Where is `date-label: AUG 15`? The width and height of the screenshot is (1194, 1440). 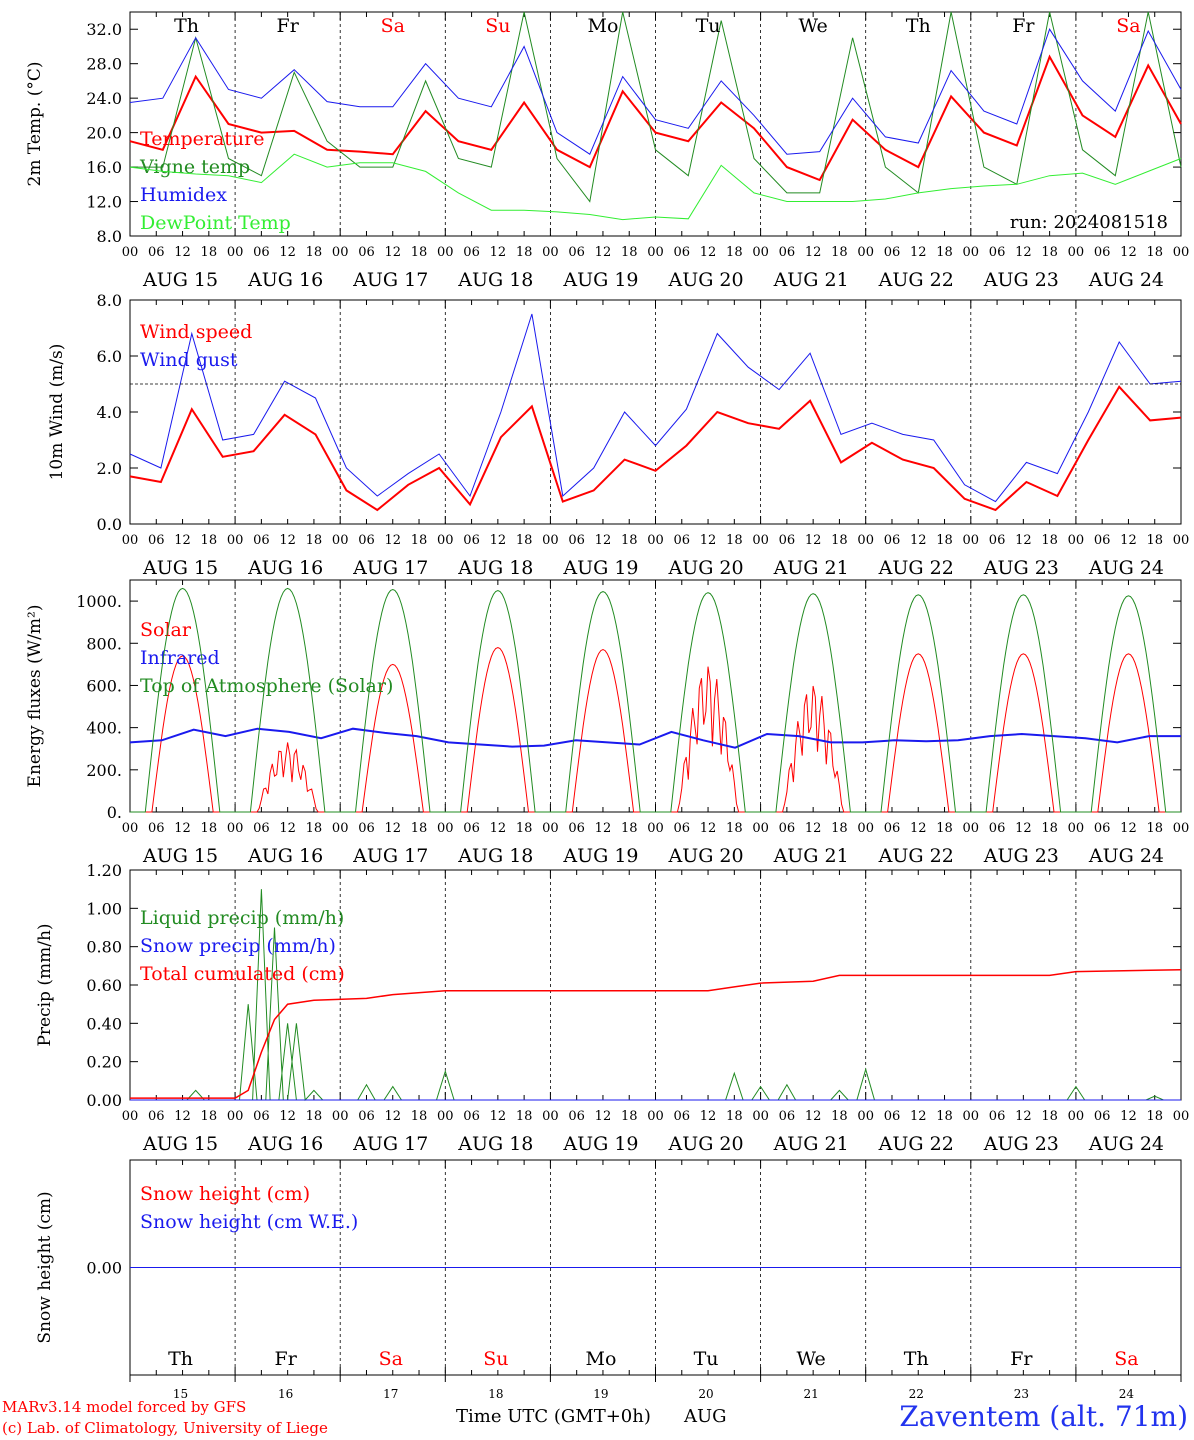
date-label: AUG 15 is located at coordinates (180, 280).